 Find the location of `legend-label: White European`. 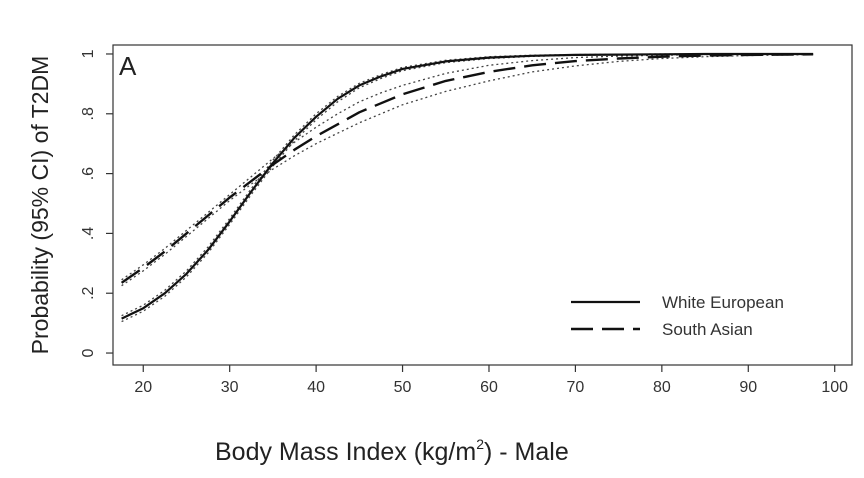

legend-label: White European is located at coordinates (723, 302).